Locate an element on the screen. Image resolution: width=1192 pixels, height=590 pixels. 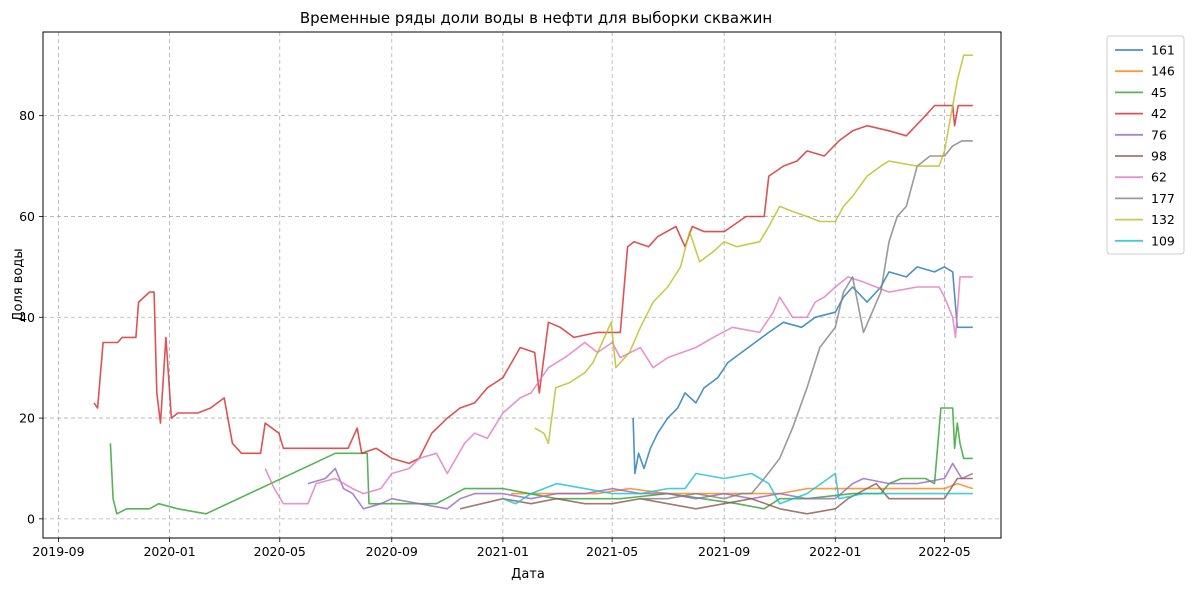
x-tick-label: 2021-09 is located at coordinates (724, 551).